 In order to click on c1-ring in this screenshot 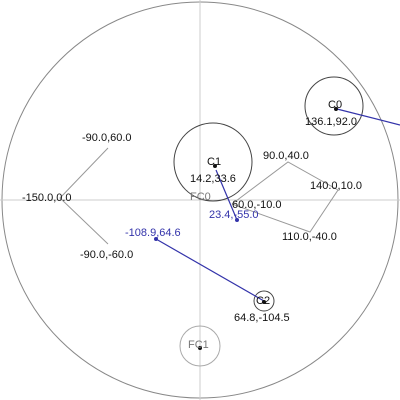, I will do `click(213, 162)`.